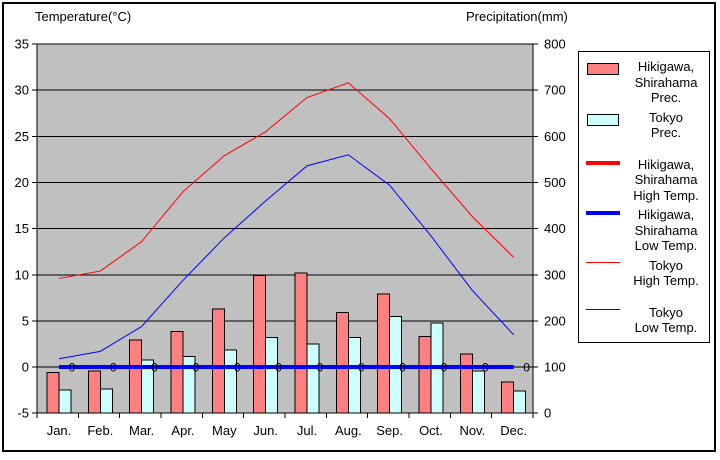  Describe the element at coordinates (555, 228) in the screenshot. I see `prec-axis-label: 400` at that location.